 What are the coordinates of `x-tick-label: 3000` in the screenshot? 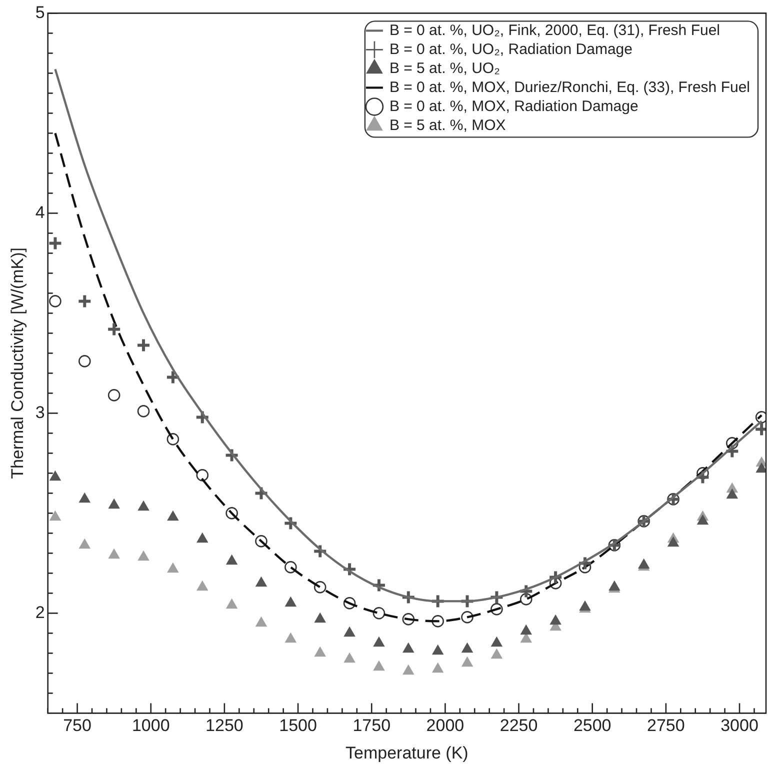 It's located at (739, 726).